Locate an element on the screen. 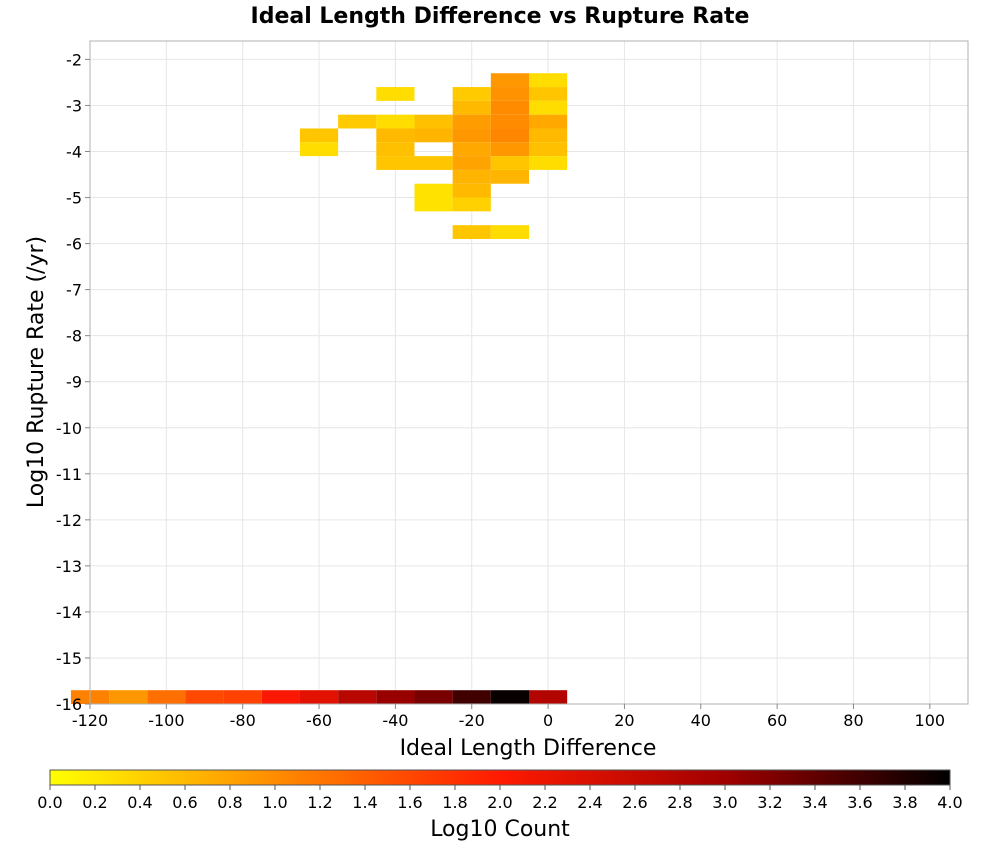 The width and height of the screenshot is (1000, 850). colorbar-label: Log10 Count is located at coordinates (500, 829).